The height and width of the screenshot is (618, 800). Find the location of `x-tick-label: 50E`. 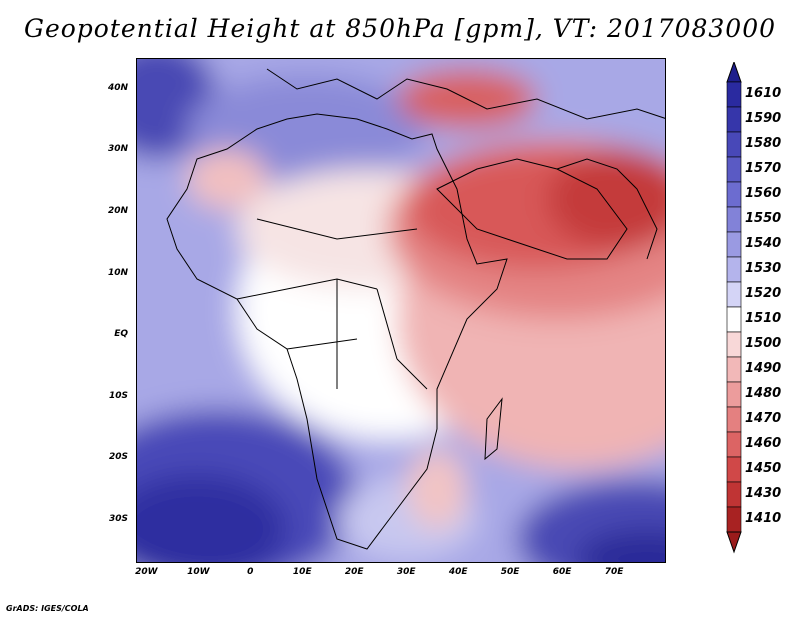

x-tick-label: 50E is located at coordinates (510, 572).